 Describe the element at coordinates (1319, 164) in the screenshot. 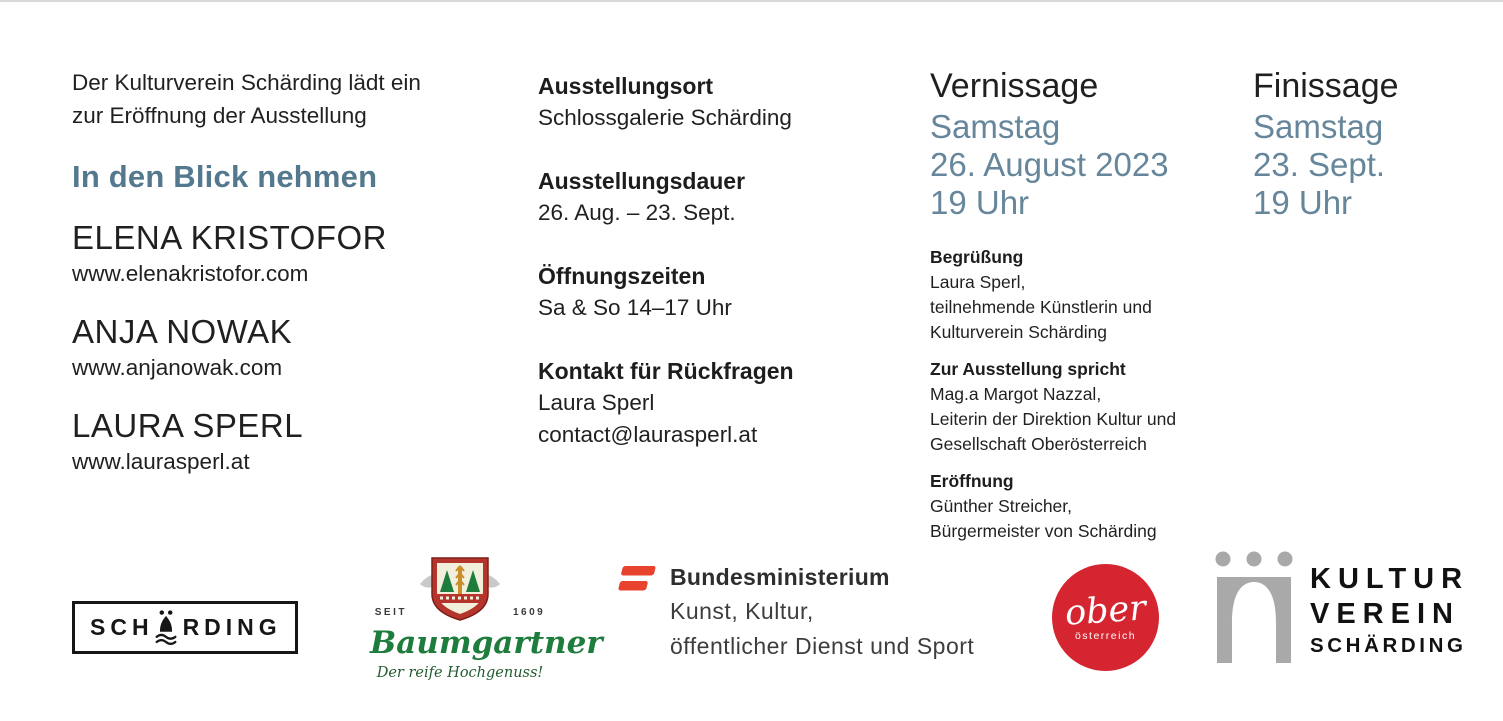

I see `finissage-date: 23. Sept.` at that location.